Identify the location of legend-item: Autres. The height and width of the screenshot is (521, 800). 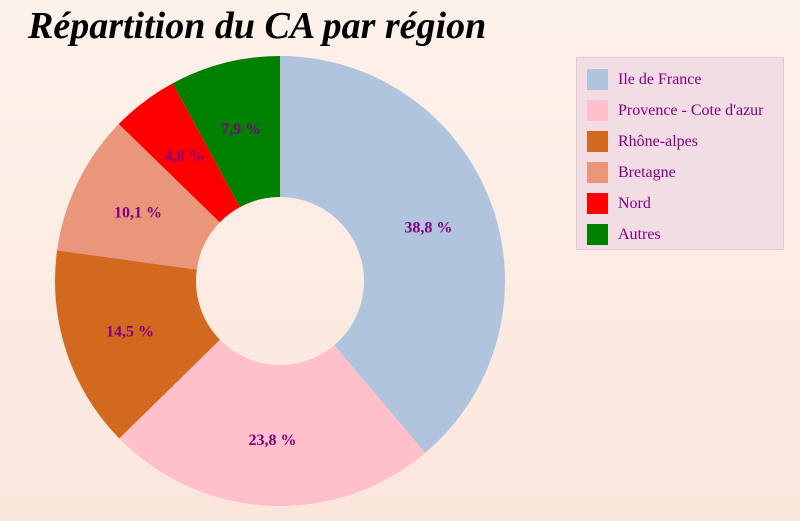
(680, 234).